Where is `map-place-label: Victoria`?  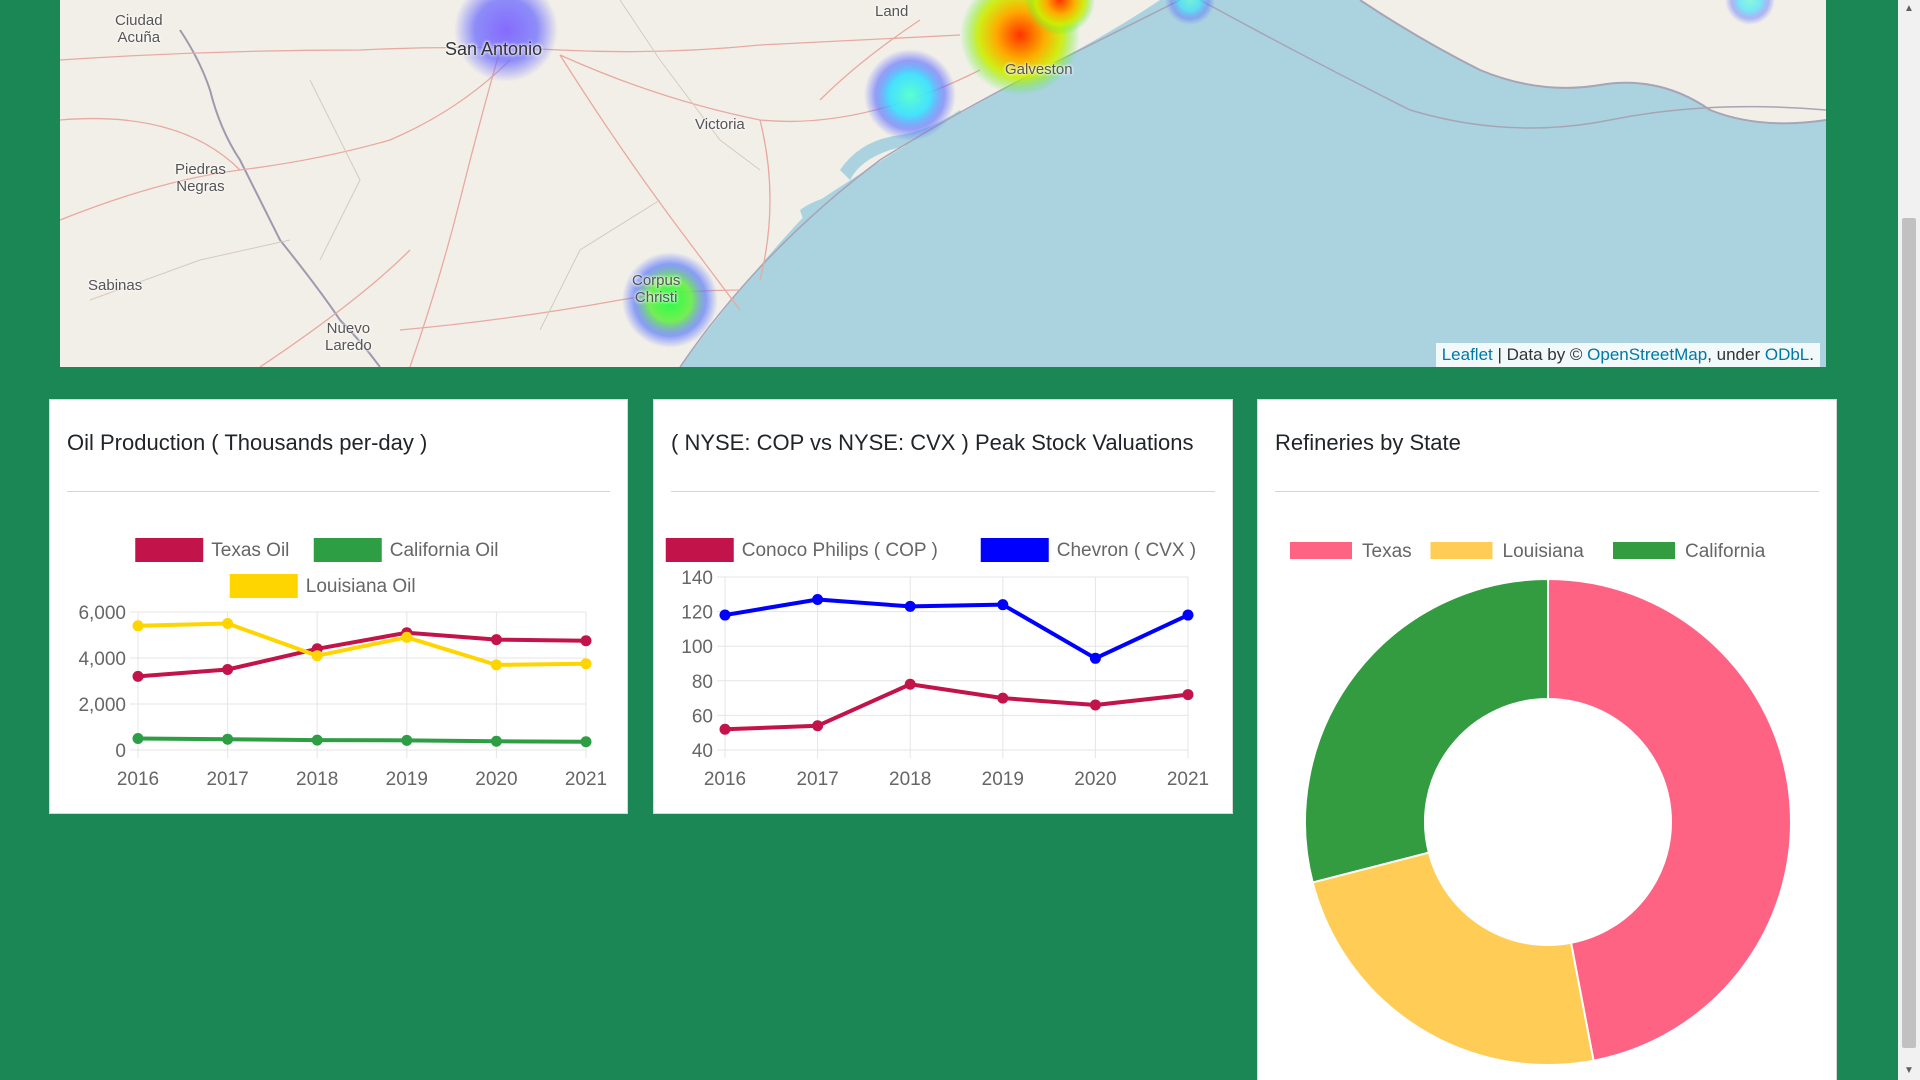
map-place-label: Victoria is located at coordinates (720, 124).